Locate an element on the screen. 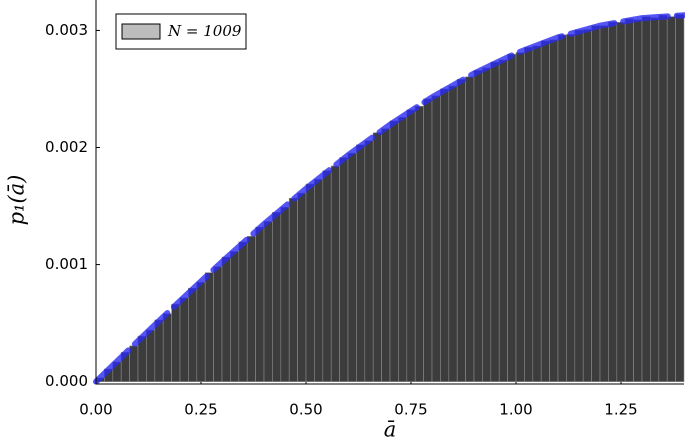 The image size is (685, 442). x-tick-label: 1.00 is located at coordinates (515, 410).